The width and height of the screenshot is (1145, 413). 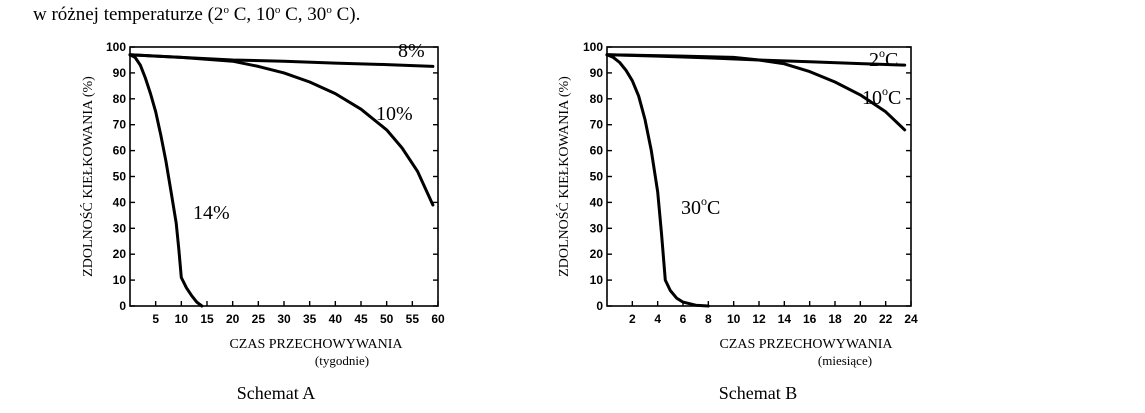 What do you see at coordinates (886, 319) in the screenshot?
I see `x-tick-label: 22` at bounding box center [886, 319].